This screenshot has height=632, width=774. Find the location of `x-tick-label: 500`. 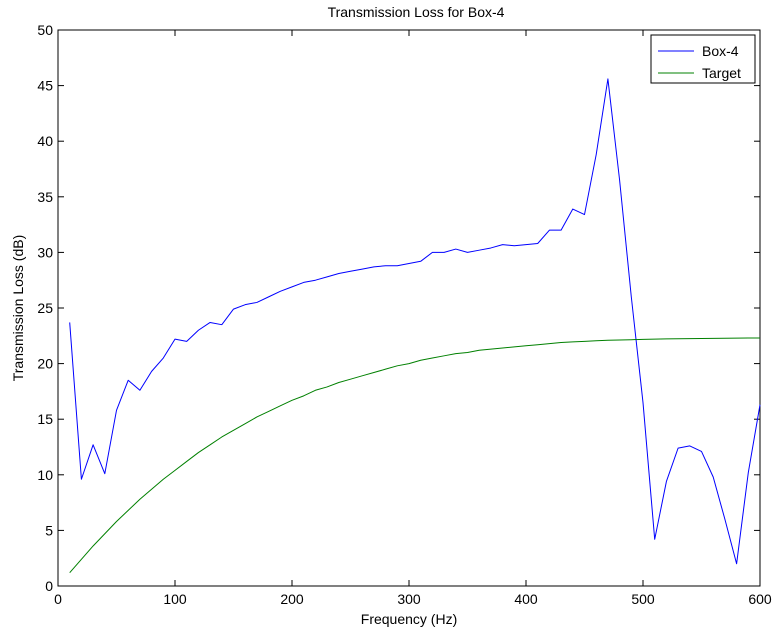

x-tick-label: 500 is located at coordinates (643, 599).